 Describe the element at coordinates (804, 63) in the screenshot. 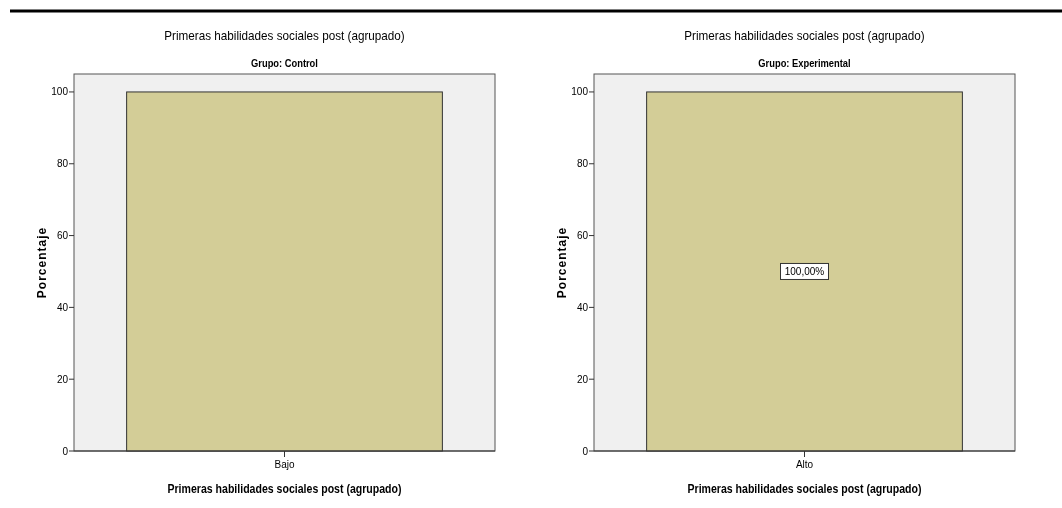

I see `chart-subtitle: Grupo: Experimental` at that location.